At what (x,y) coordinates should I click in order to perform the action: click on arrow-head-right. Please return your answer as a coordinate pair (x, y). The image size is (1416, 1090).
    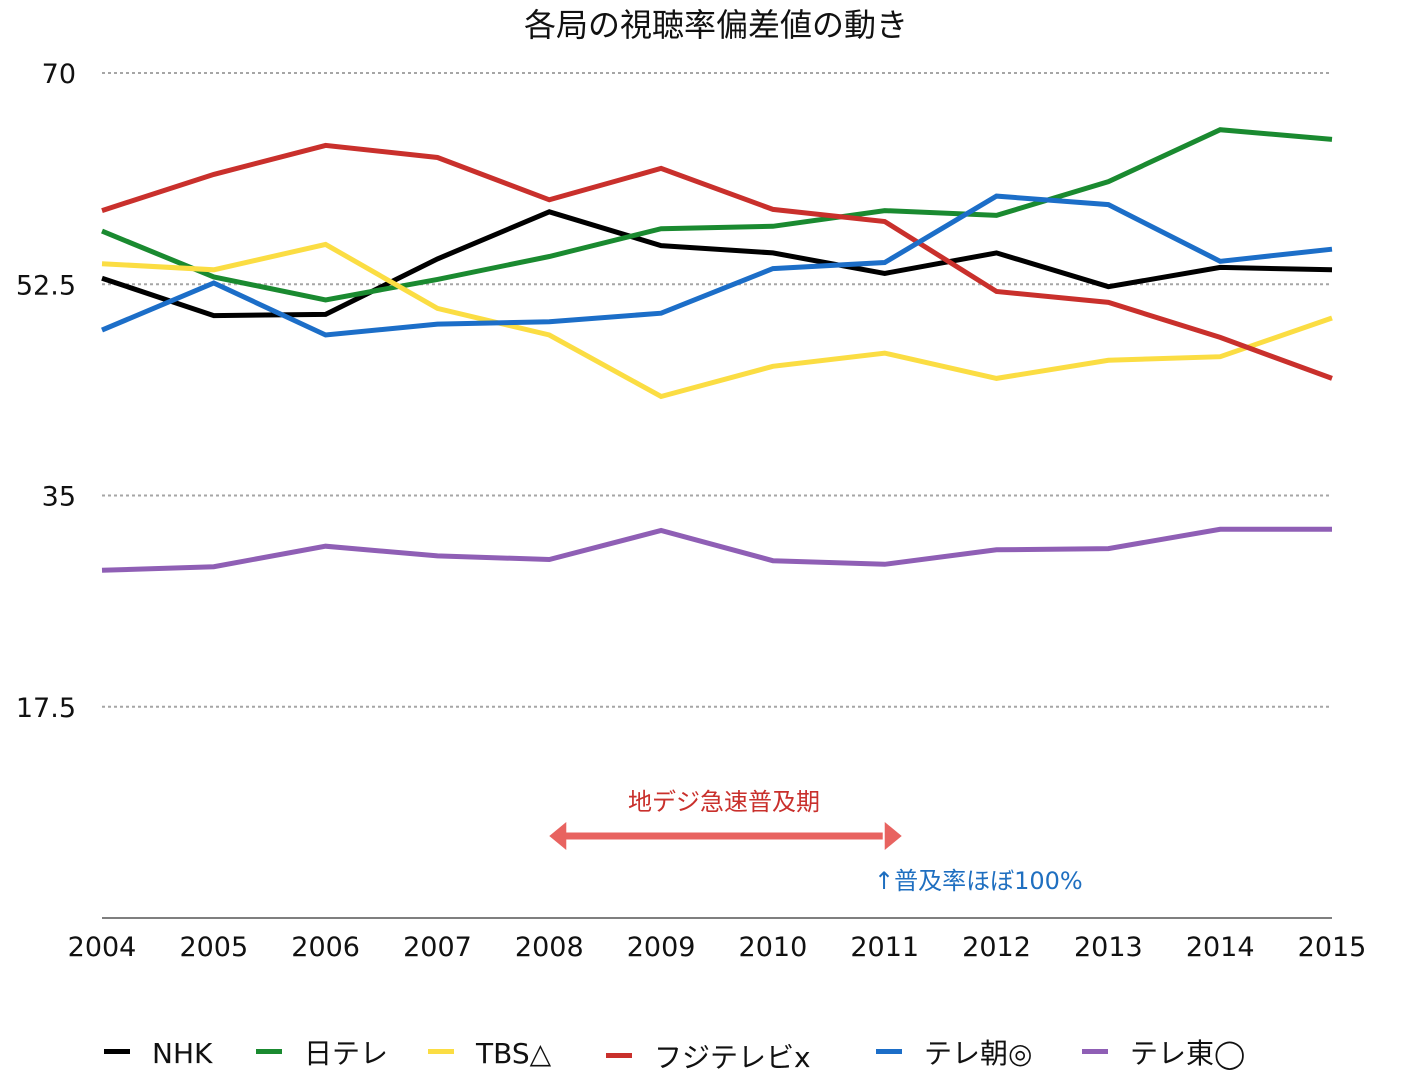
    Looking at the image, I should click on (893, 836).